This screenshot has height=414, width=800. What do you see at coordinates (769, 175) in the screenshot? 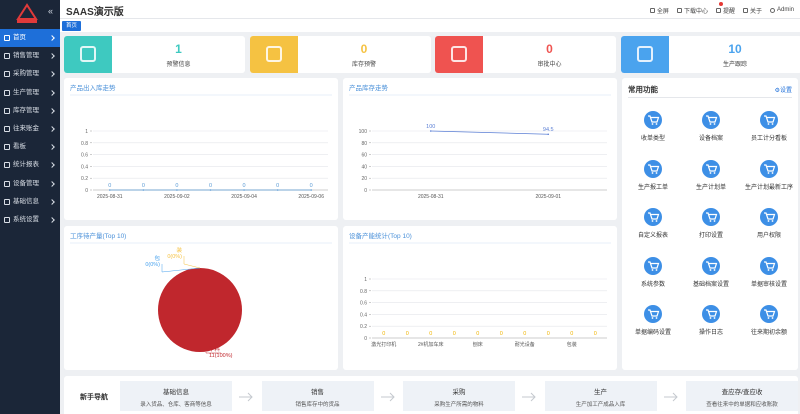
I see `function-item: 生产计划最新工序` at bounding box center [769, 175].